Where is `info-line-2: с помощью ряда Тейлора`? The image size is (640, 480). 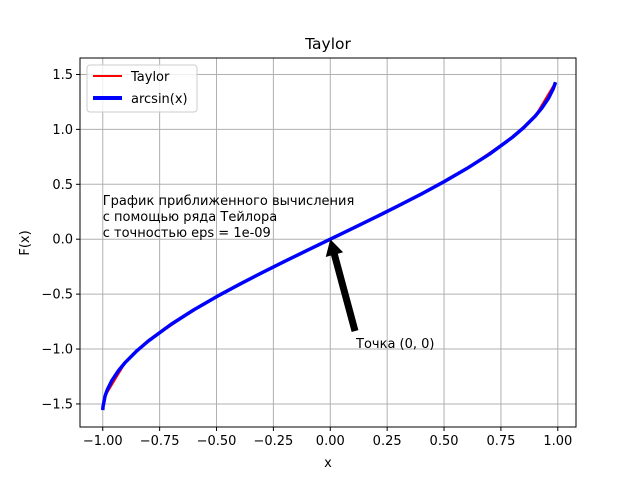 info-line-2: с помощью ряда Тейлора is located at coordinates (190, 217).